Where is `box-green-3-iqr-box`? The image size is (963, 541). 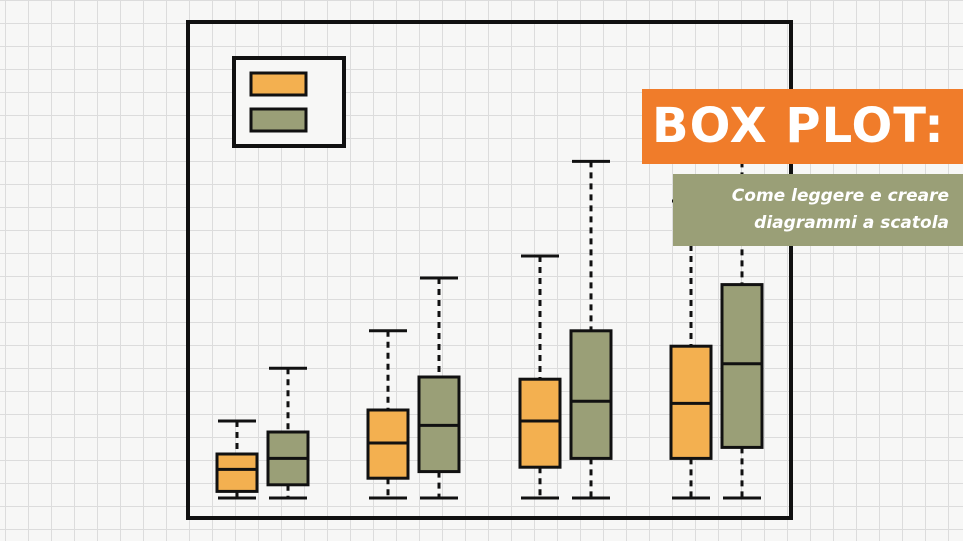 box-green-3-iqr-box is located at coordinates (591, 394).